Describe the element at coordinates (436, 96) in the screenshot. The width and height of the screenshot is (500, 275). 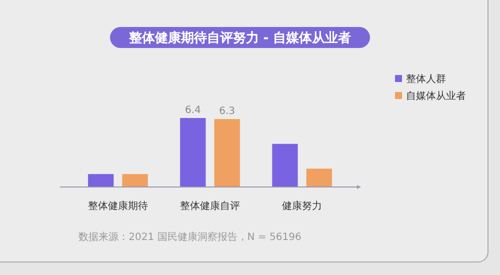
I see `legend-label: 自媒体从业者` at that location.